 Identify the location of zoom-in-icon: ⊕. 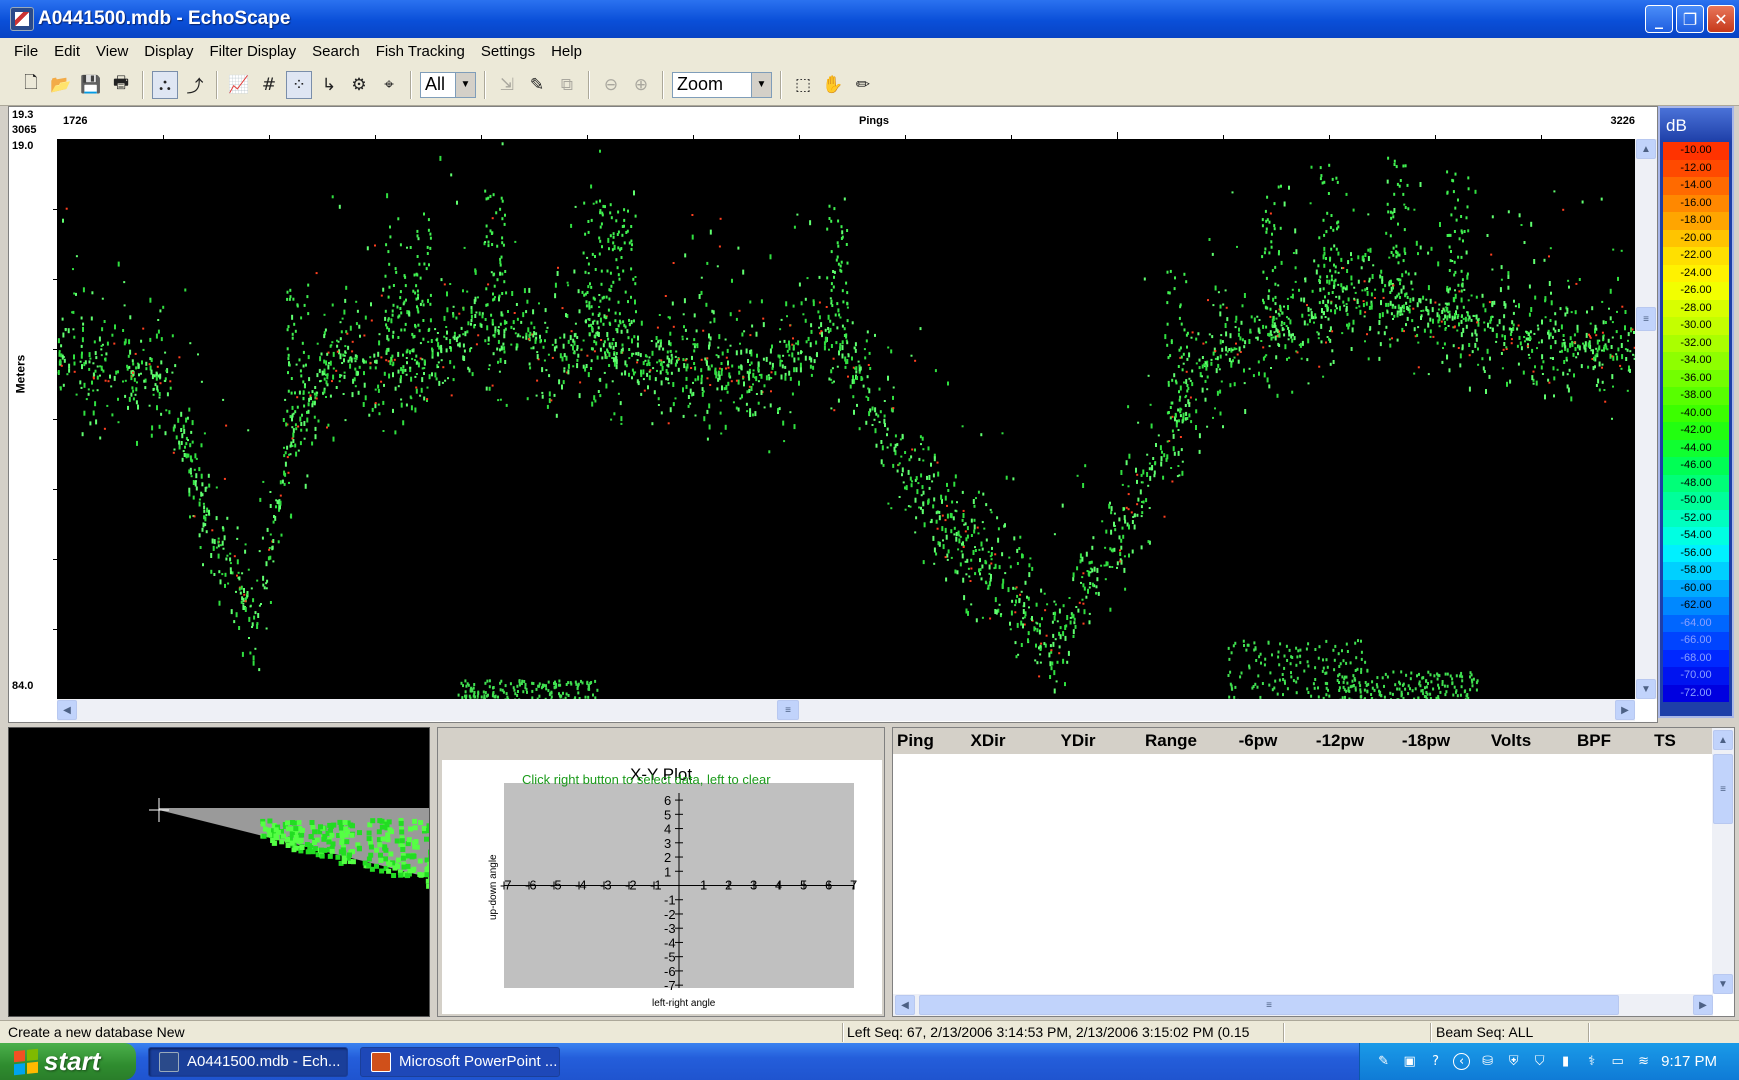
(641, 84).